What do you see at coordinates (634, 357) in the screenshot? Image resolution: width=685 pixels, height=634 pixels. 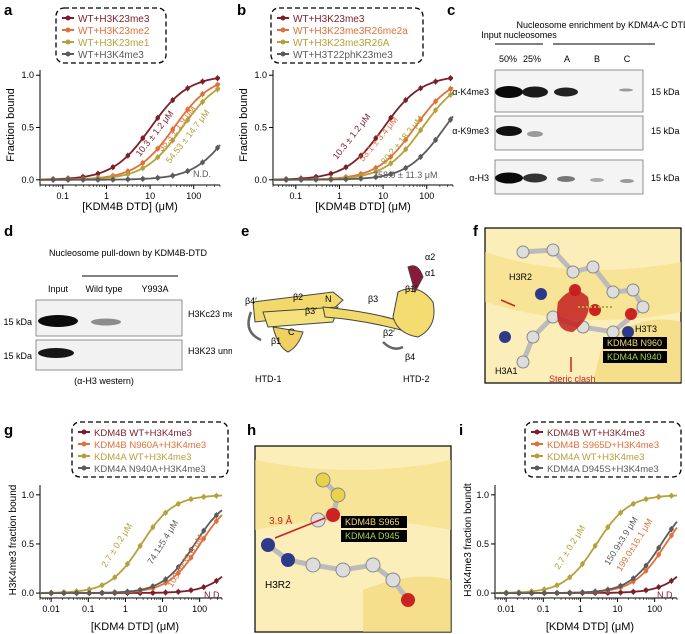 I see `residue-box: KDM4A N940` at bounding box center [634, 357].